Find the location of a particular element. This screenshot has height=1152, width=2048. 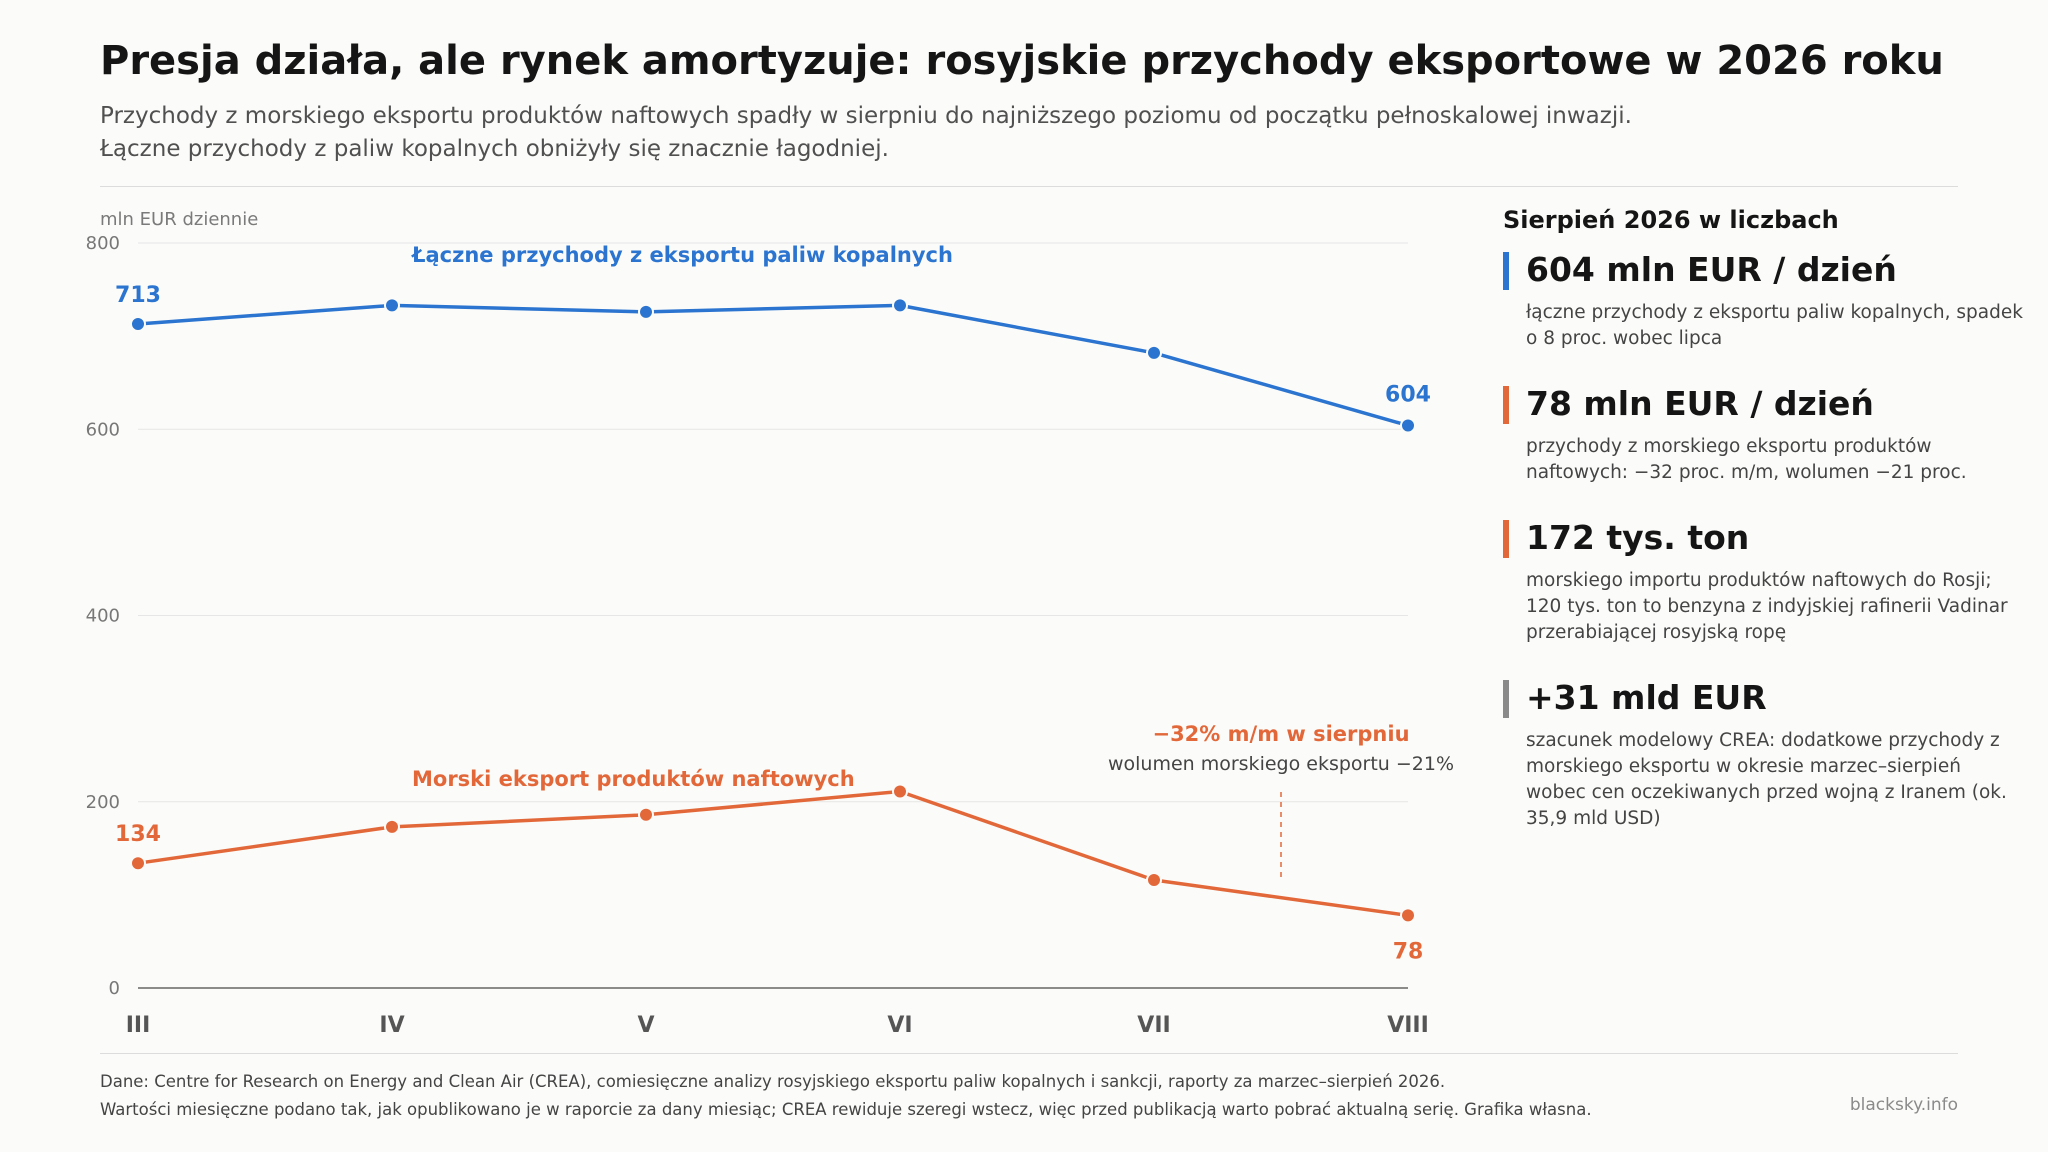

y-tick-label: 800 is located at coordinates (103, 243).